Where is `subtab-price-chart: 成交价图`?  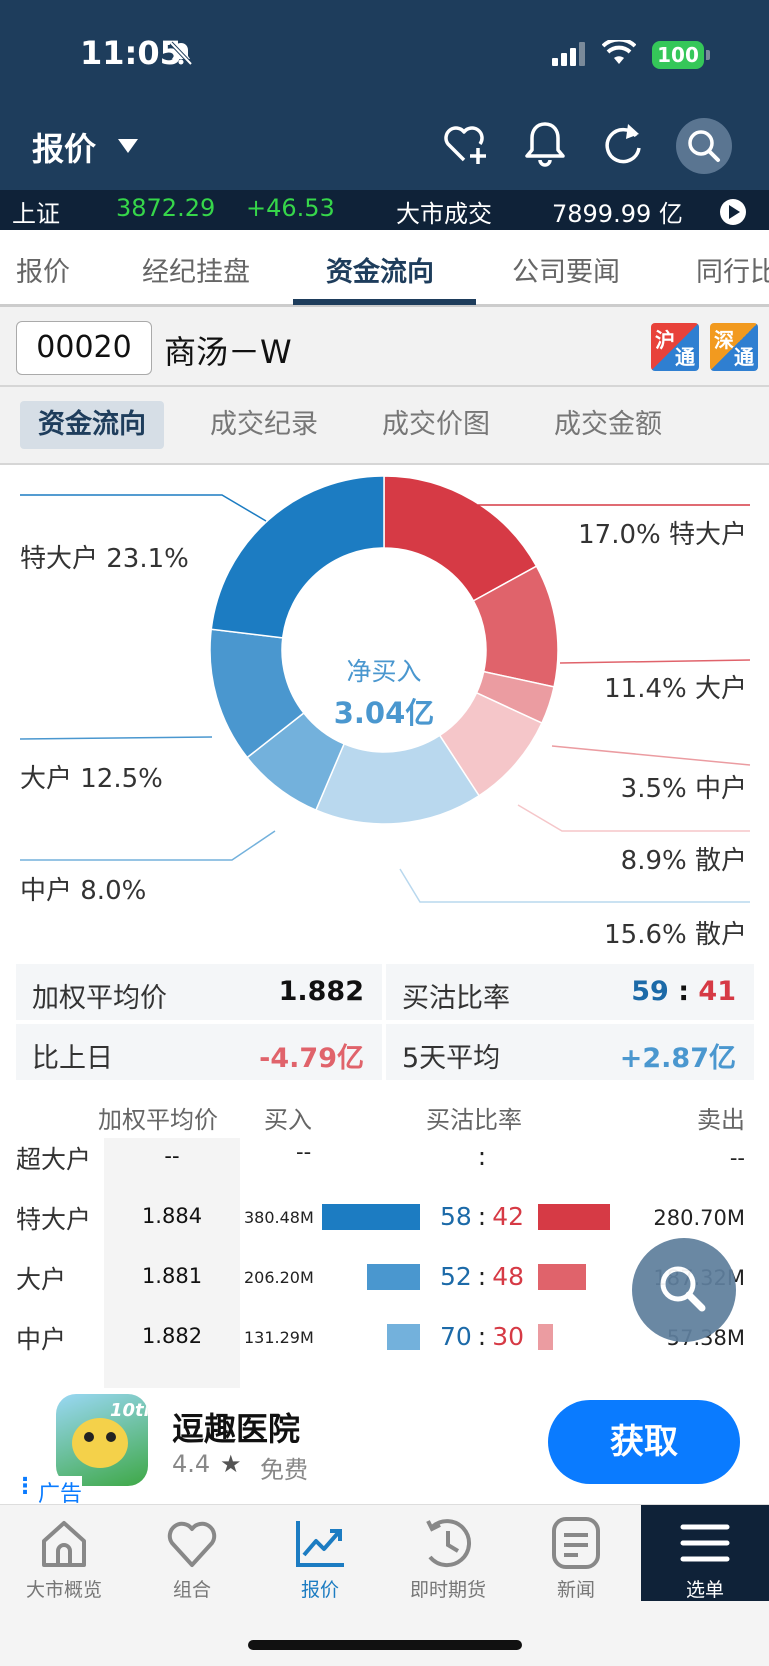
subtab-price-chart: 成交价图 is located at coordinates (436, 424).